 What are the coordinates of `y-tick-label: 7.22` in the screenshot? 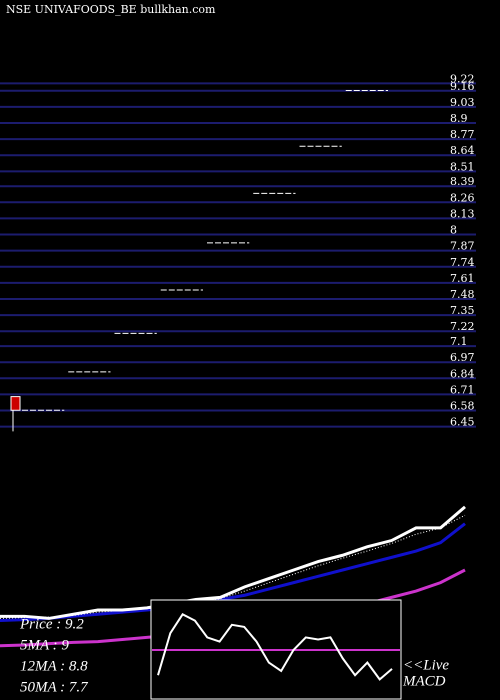 It's located at (462, 326).